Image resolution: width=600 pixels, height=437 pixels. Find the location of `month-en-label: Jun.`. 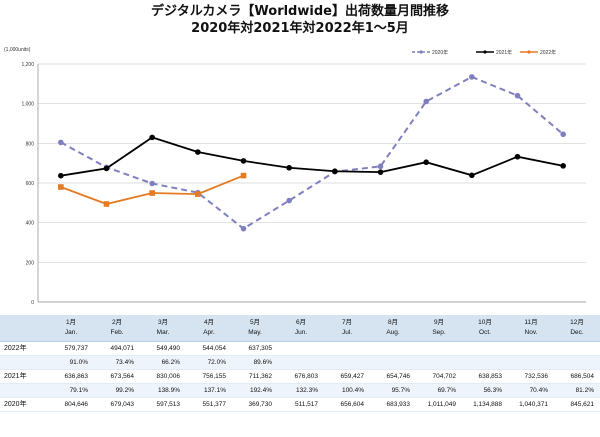

month-en-label: Jun. is located at coordinates (301, 332).